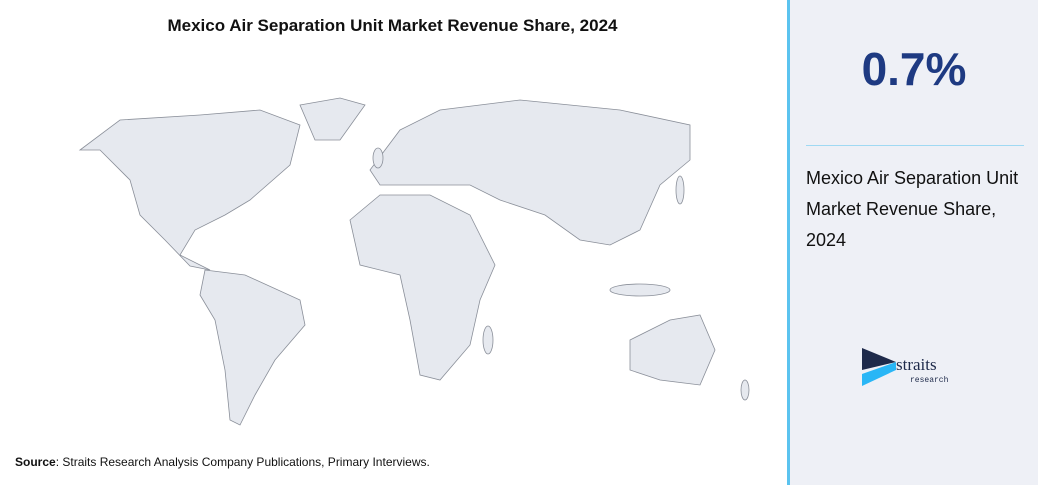 The width and height of the screenshot is (1038, 485). I want to click on madagascar, so click(488, 340).